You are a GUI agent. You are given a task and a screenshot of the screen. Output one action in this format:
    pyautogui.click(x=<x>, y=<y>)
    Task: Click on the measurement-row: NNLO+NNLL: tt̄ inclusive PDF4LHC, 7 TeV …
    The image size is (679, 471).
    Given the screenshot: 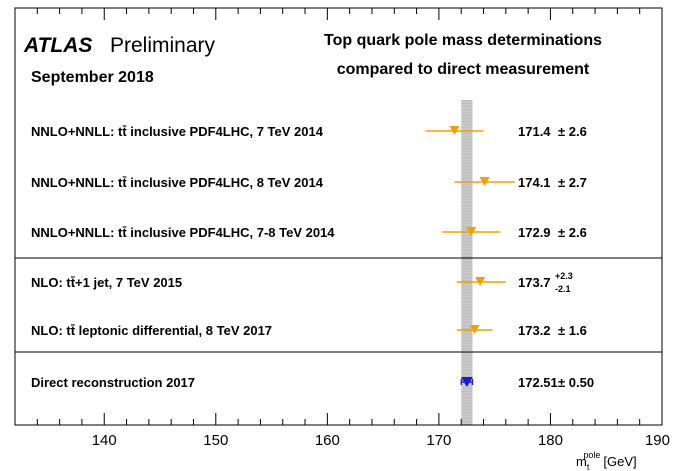 What is the action you would take?
    pyautogui.click(x=309, y=131)
    